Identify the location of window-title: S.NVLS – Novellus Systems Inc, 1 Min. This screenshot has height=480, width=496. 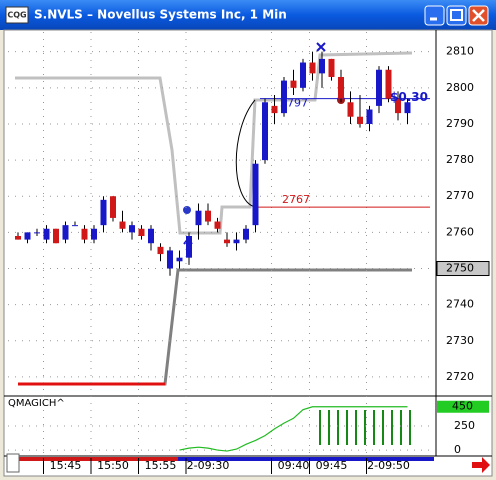
(160, 15).